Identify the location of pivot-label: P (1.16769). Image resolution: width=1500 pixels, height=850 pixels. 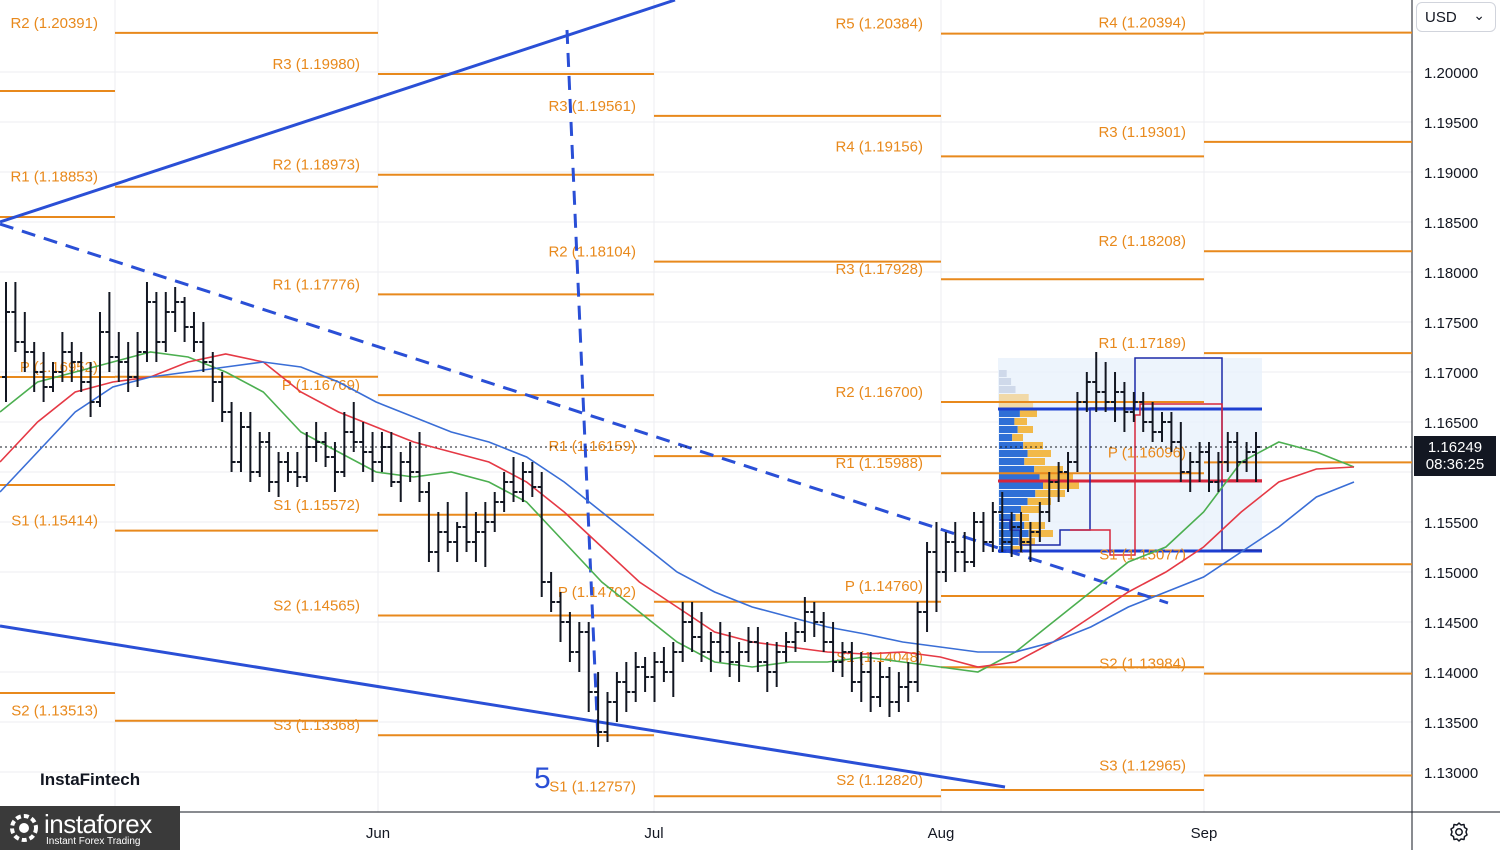
(321, 385).